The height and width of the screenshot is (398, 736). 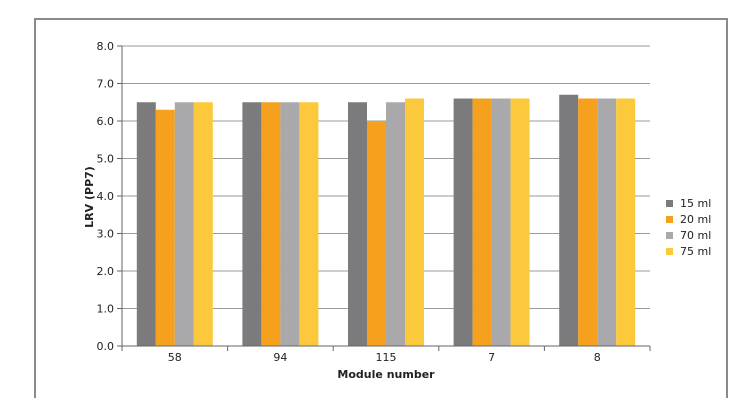 I want to click on x-tick-label: 58, so click(x=175, y=357).